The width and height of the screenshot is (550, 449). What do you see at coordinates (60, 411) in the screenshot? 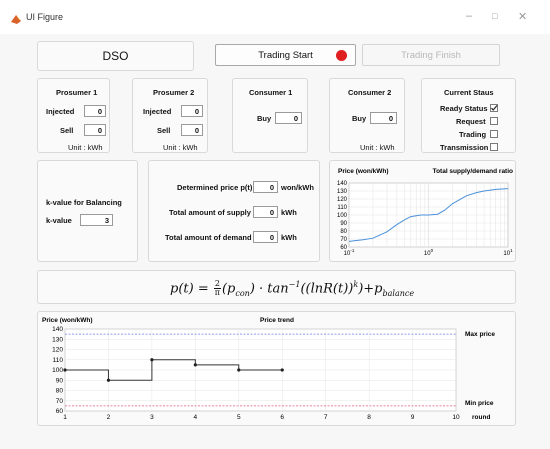
I see `trend-chart-ytick-label: 60` at bounding box center [60, 411].